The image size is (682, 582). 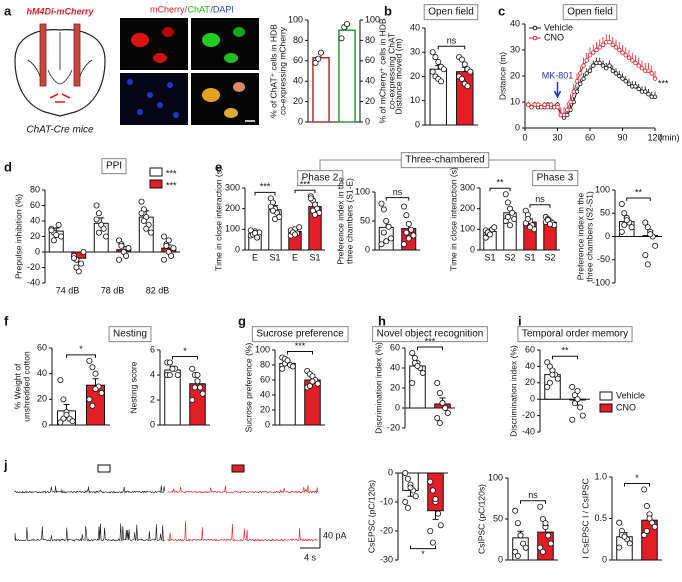 What do you see at coordinates (603, 259) in the screenshot?
I see `y-tick-label: -50` at bounding box center [603, 259].